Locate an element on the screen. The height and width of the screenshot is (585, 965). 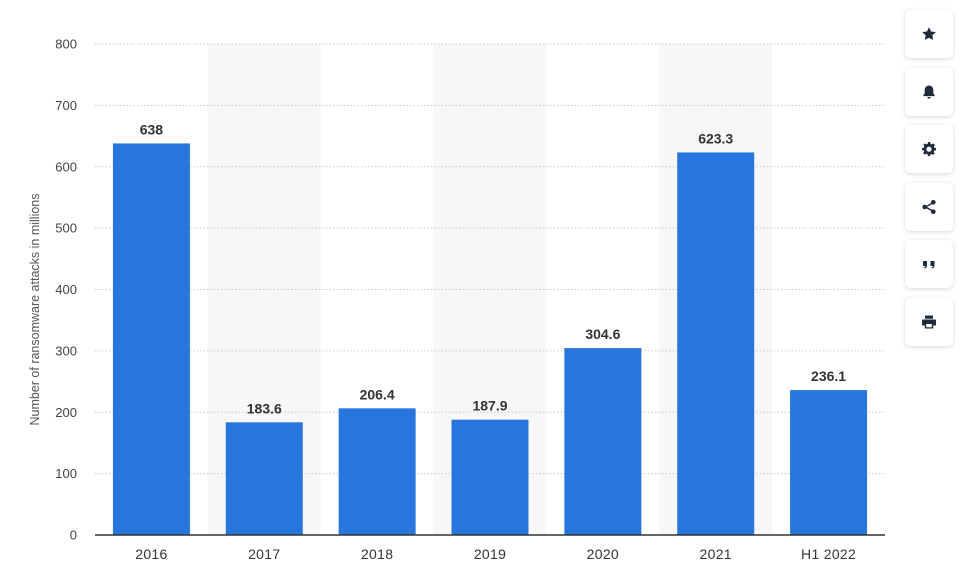
data-label: 187.9 is located at coordinates (489, 406).